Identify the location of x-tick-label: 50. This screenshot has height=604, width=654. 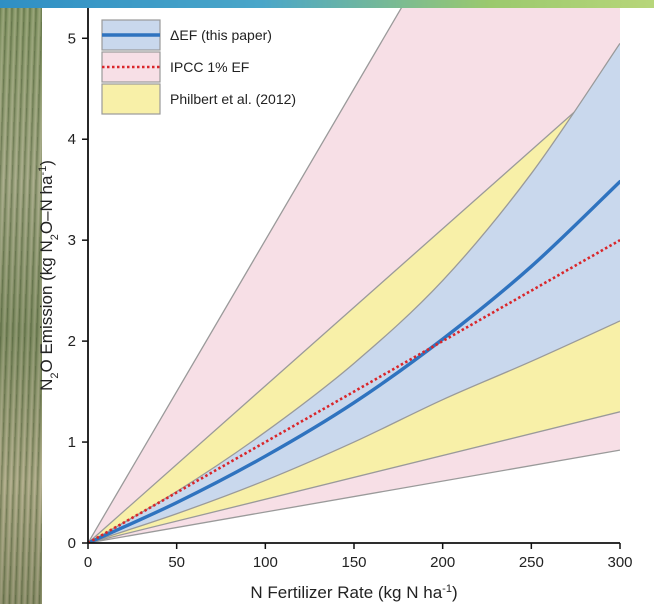
(176, 562).